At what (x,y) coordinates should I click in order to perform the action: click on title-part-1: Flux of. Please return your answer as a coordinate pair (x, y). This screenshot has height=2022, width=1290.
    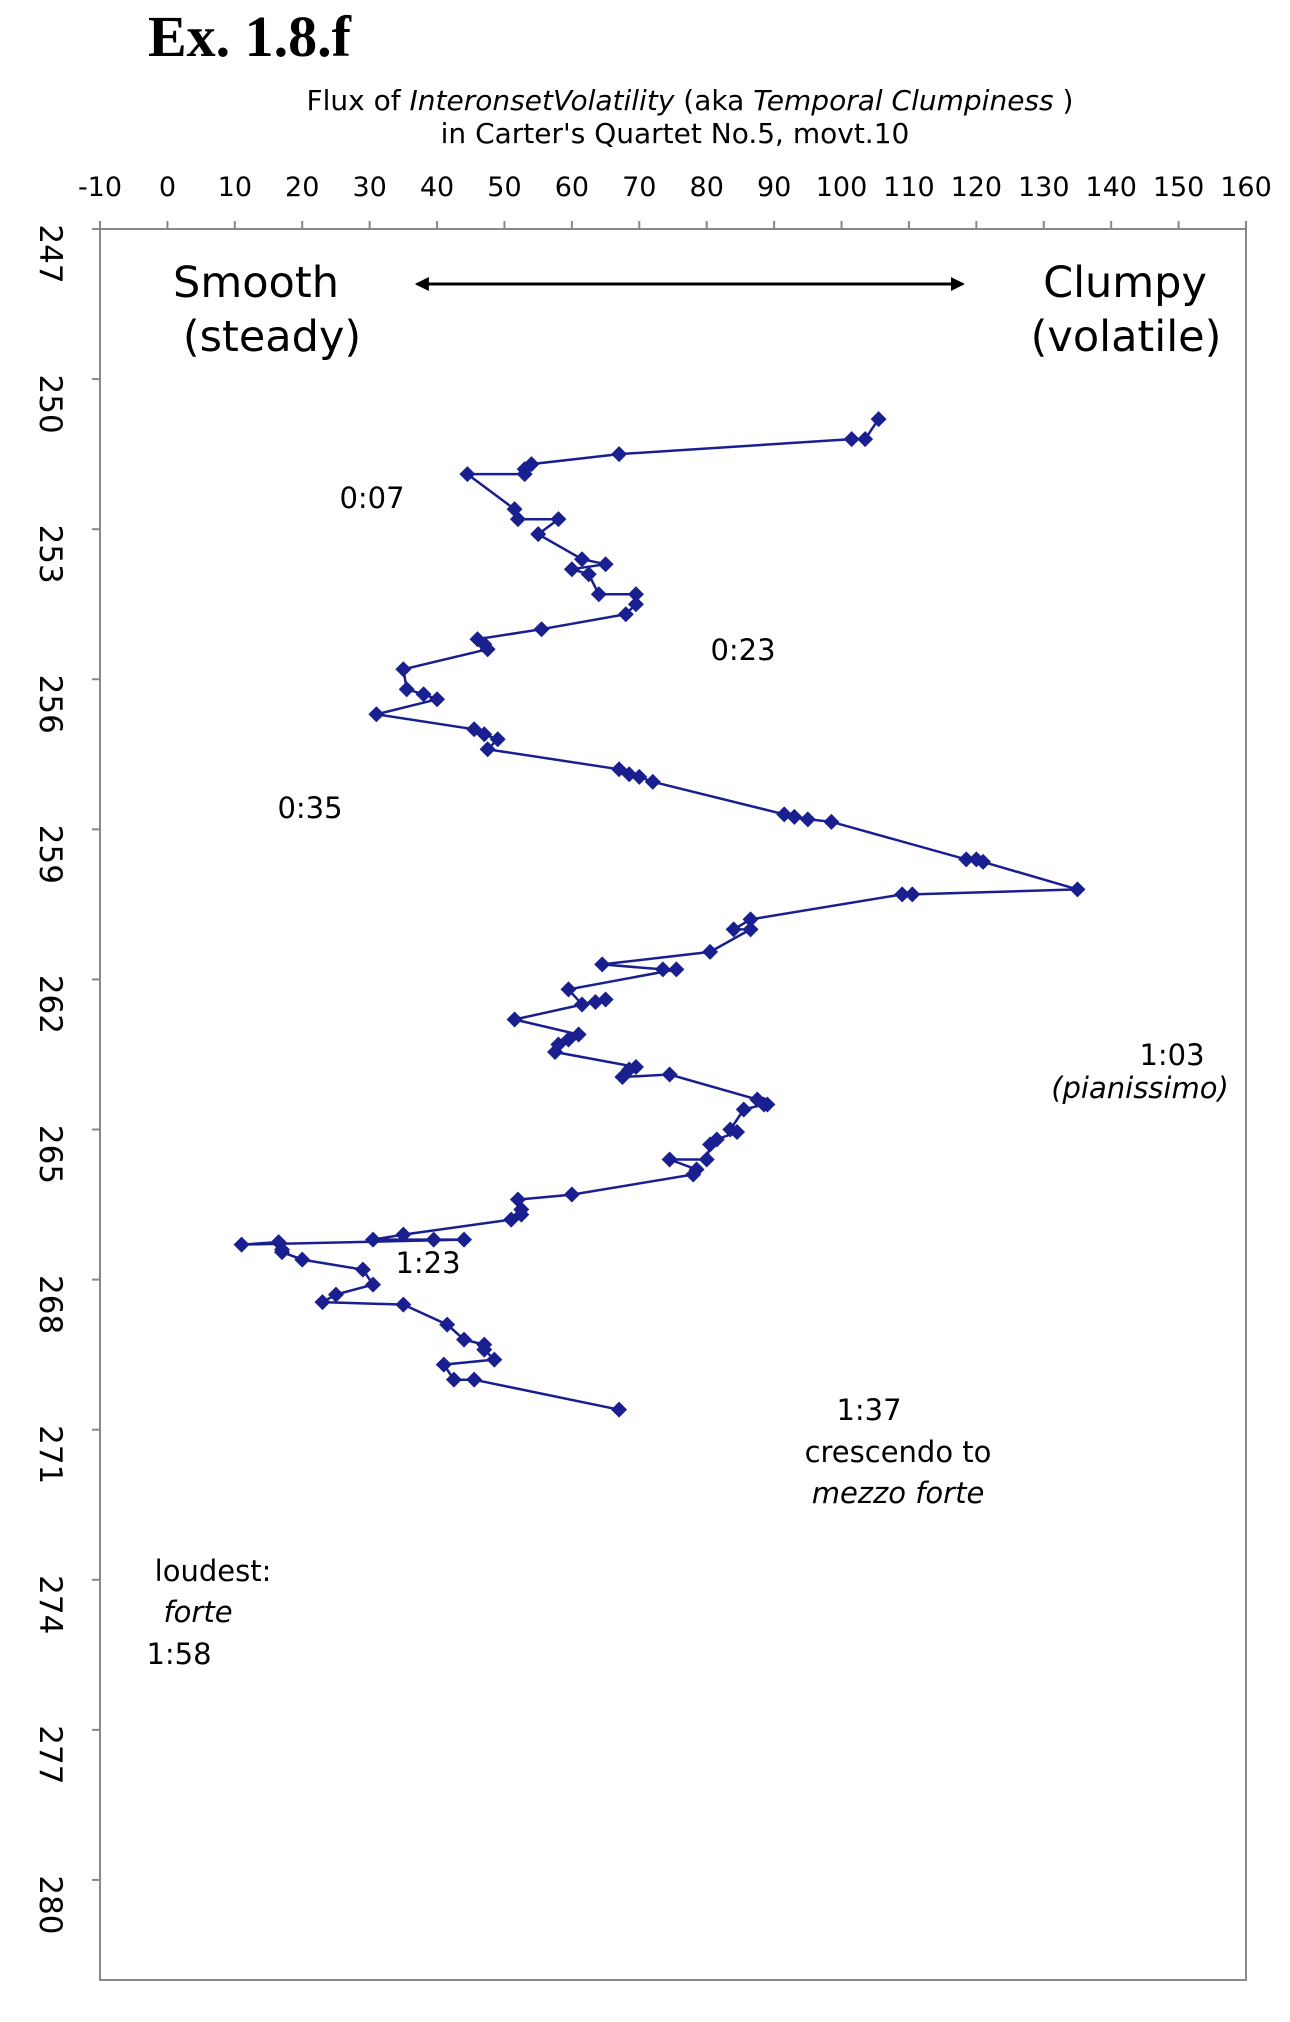
    Looking at the image, I should click on (358, 100).